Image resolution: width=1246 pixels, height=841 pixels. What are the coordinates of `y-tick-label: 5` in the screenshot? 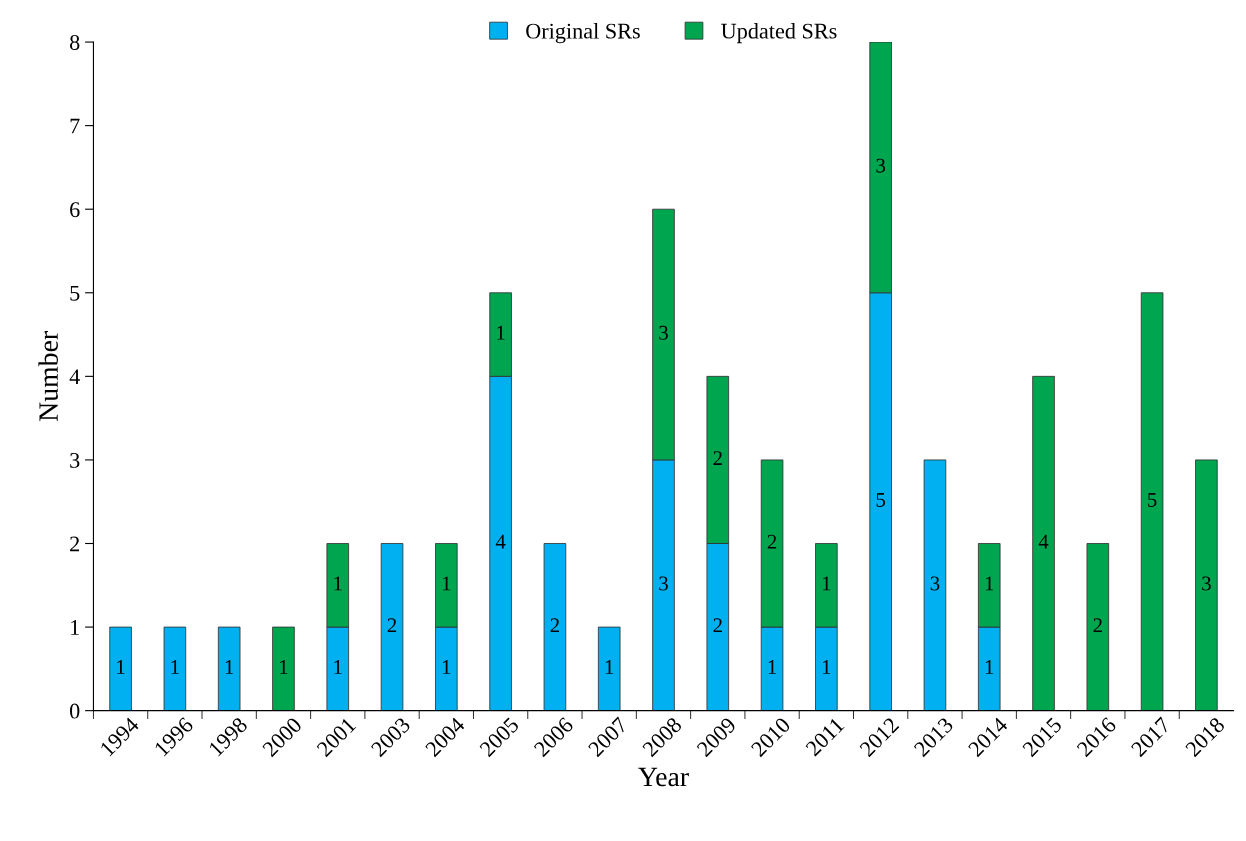 It's located at (75, 293).